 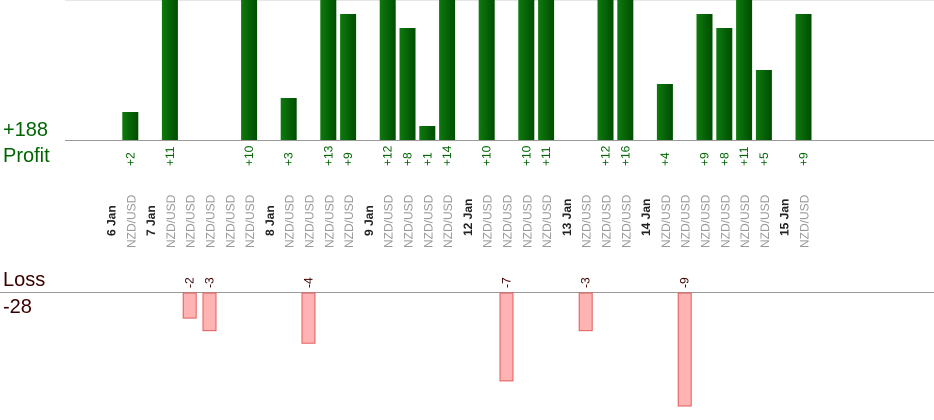 I want to click on date-label: 13 Jan, so click(x=567, y=217).